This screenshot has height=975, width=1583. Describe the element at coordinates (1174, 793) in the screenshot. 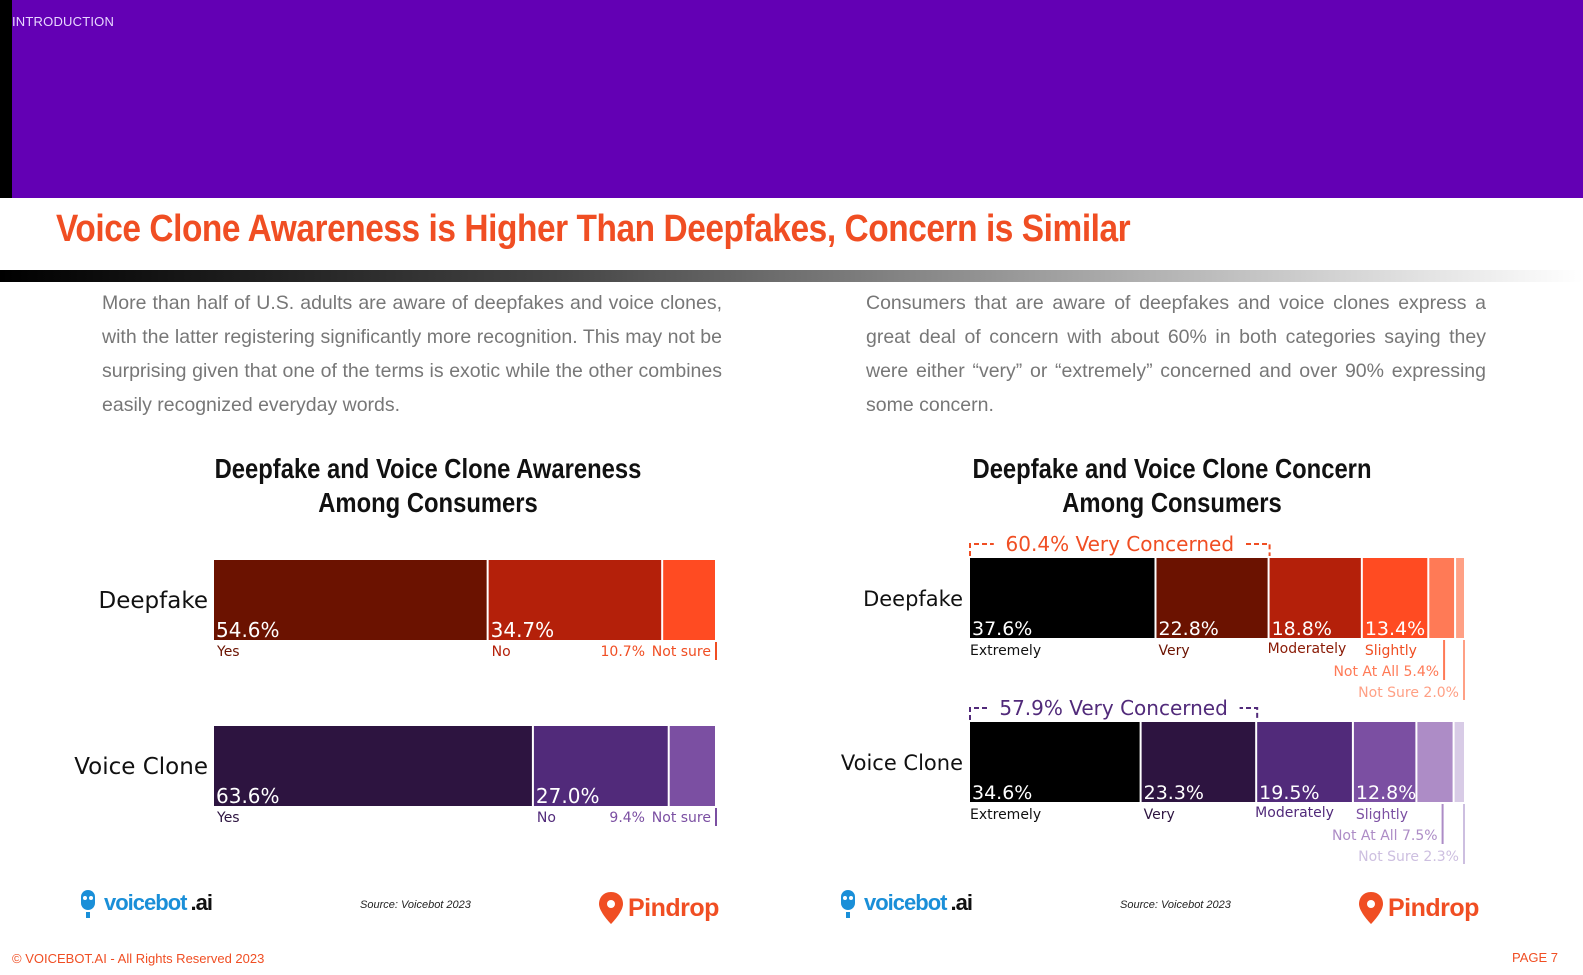

I see `concern-value-label: 23.3%` at that location.